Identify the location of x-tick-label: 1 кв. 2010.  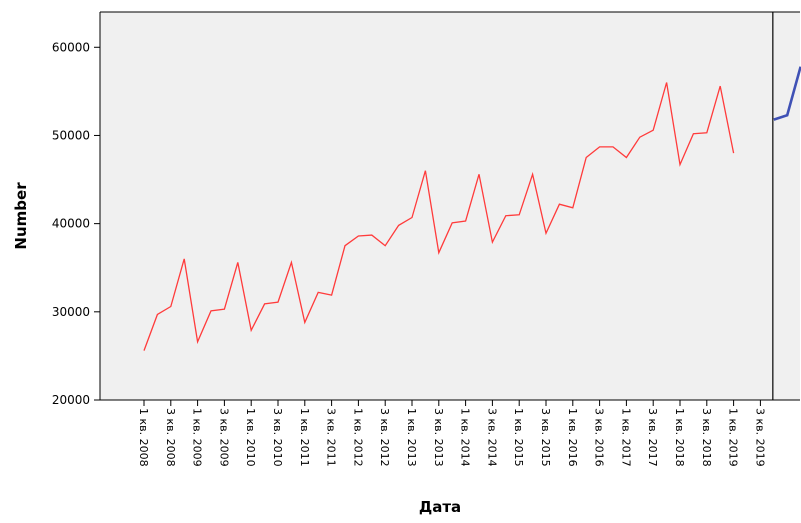
(250, 437).